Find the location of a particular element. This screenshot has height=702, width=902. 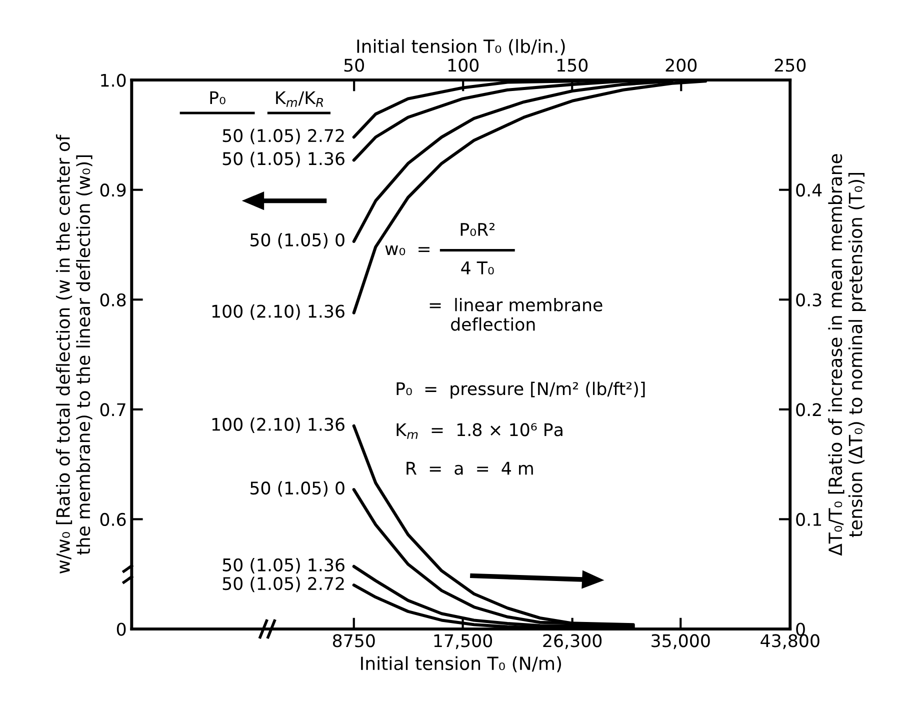

annotation: R = a = 4 m is located at coordinates (469, 468).